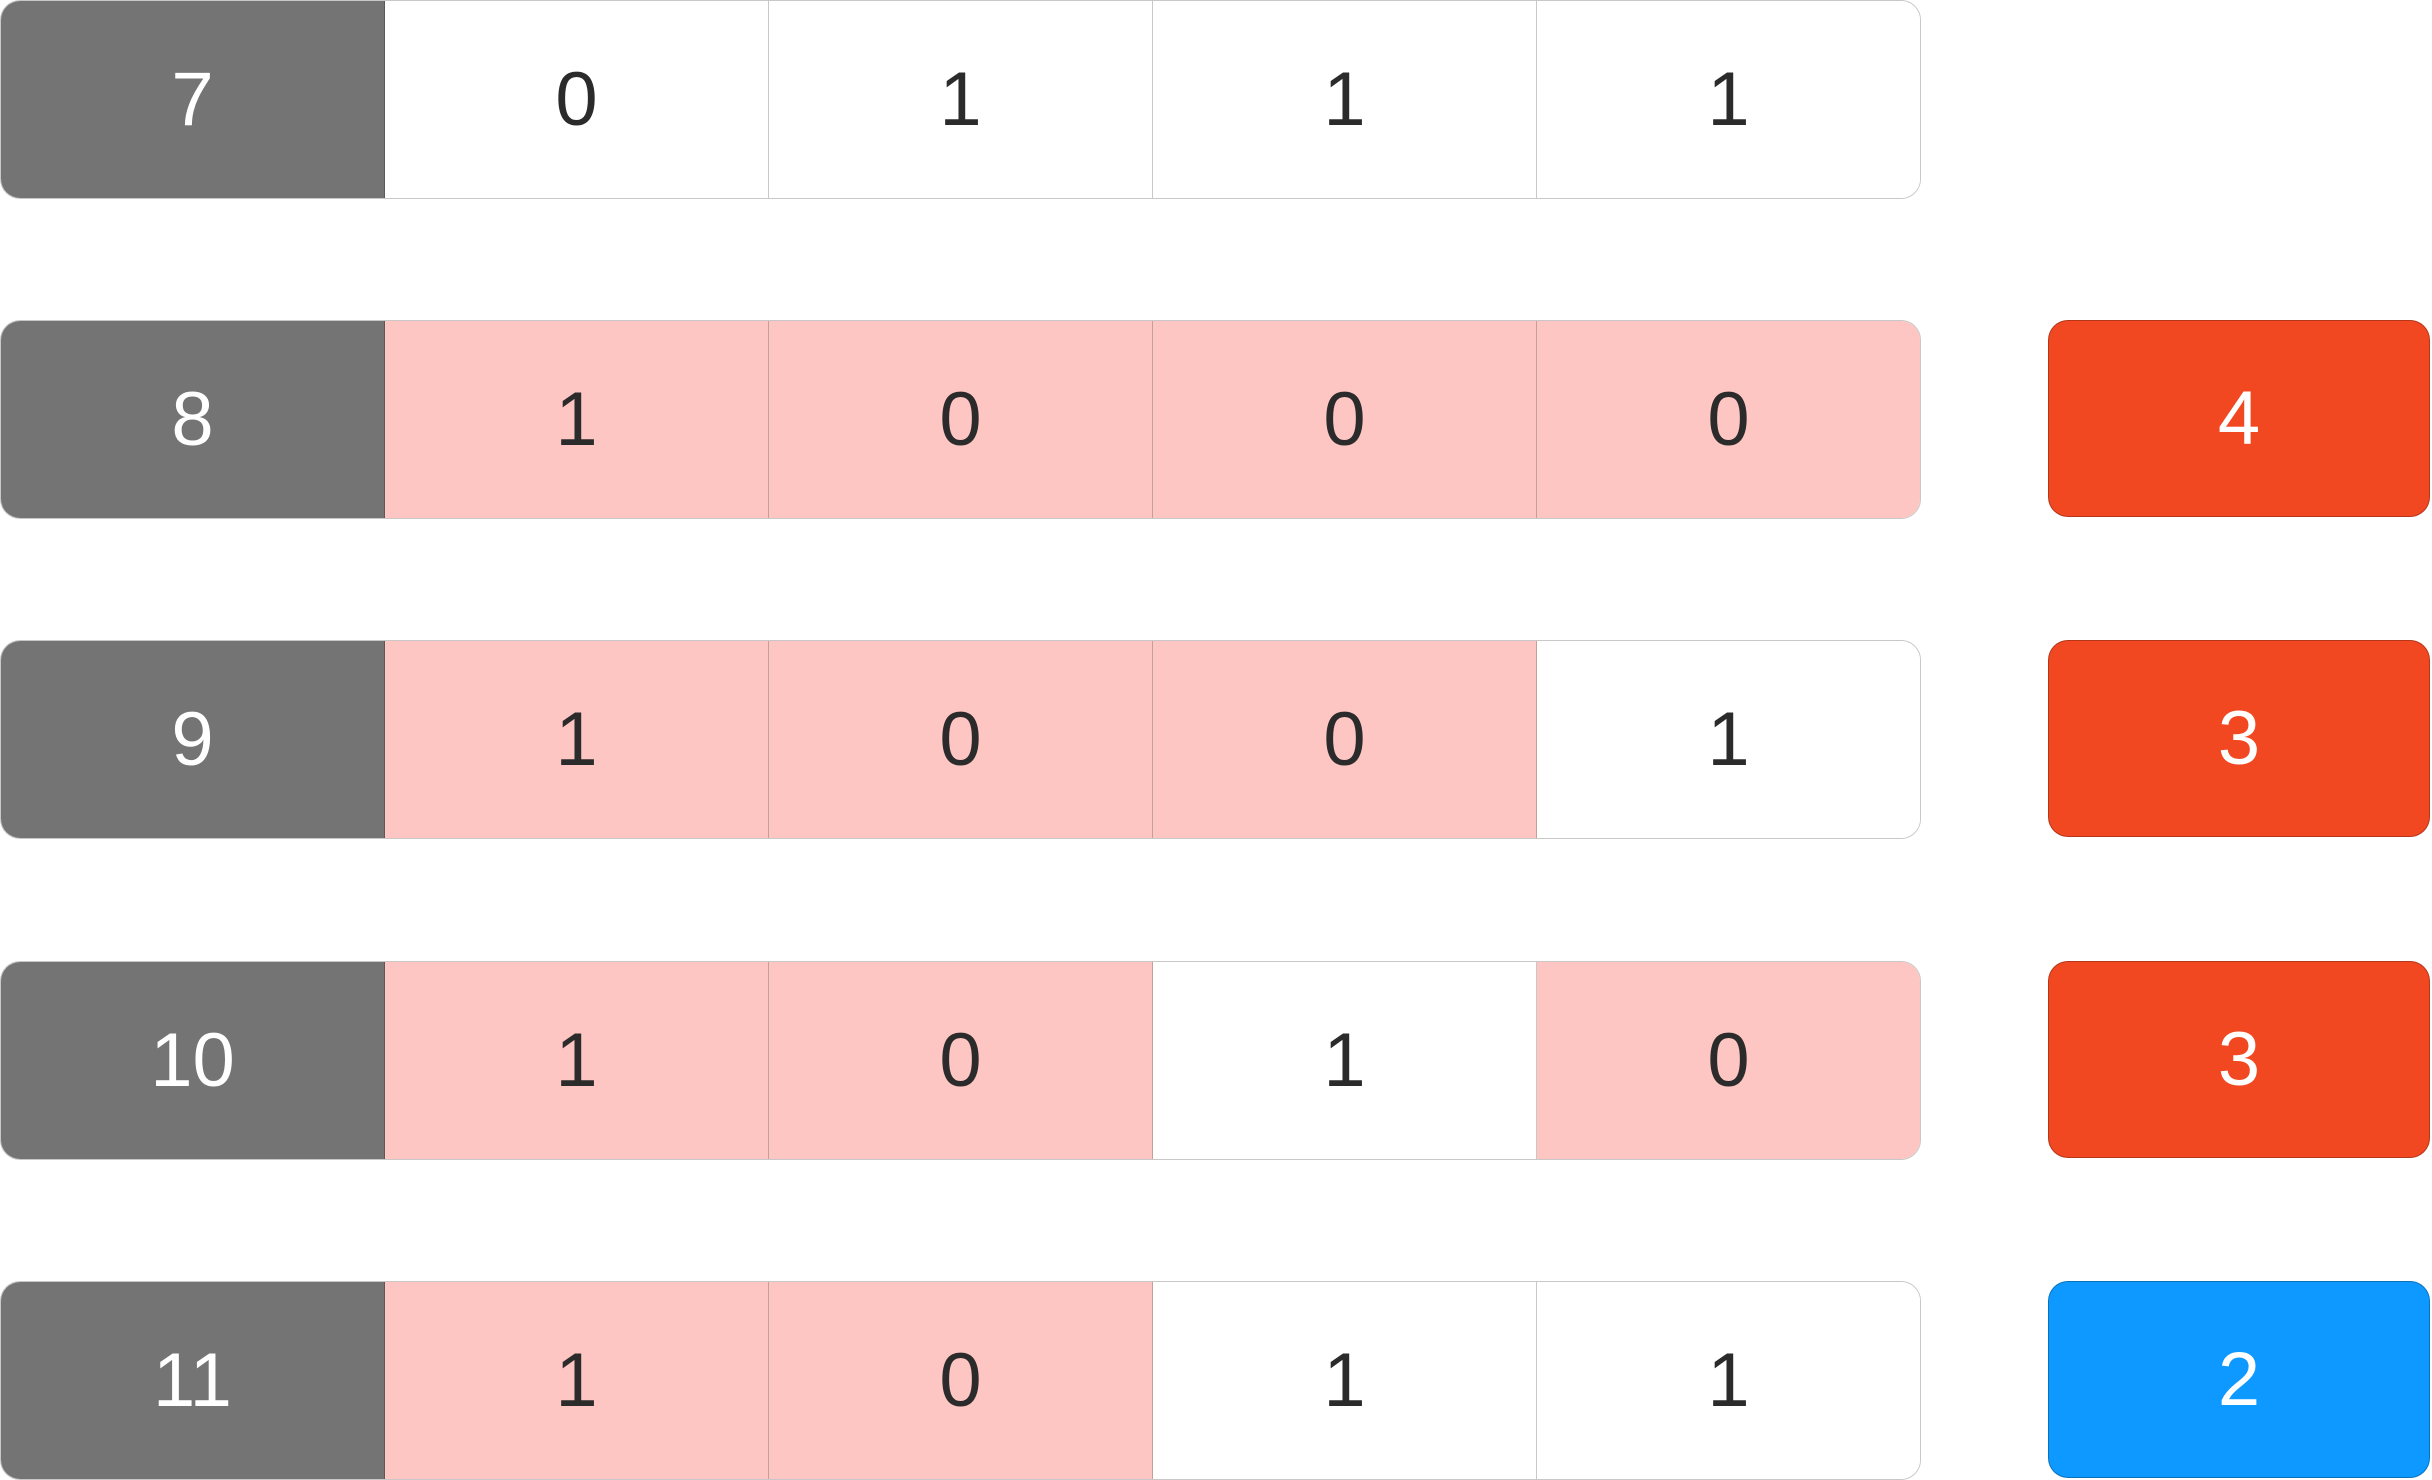  I want to click on decimal-label: 10, so click(193, 1060).